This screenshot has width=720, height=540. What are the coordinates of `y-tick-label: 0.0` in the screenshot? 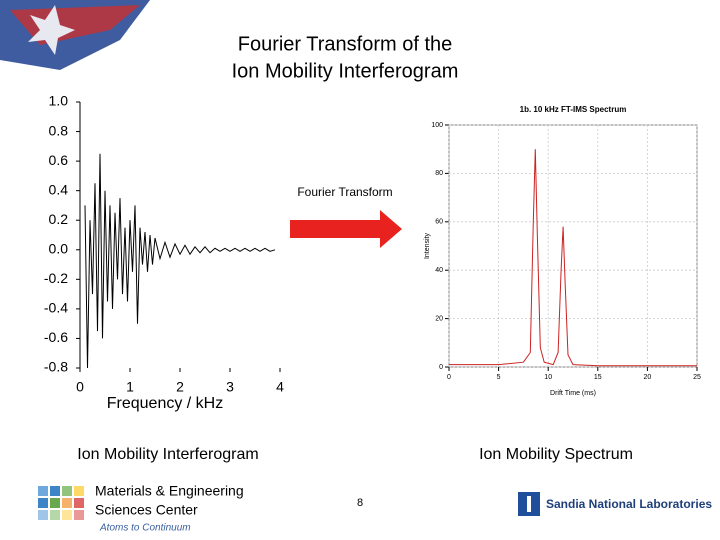 It's located at (59, 248).